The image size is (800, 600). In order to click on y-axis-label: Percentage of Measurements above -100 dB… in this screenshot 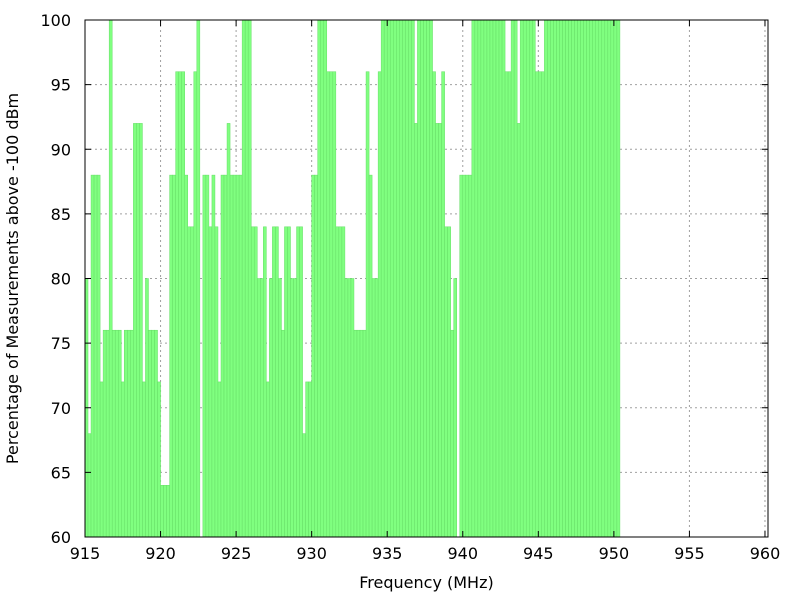, I will do `click(12, 278)`.